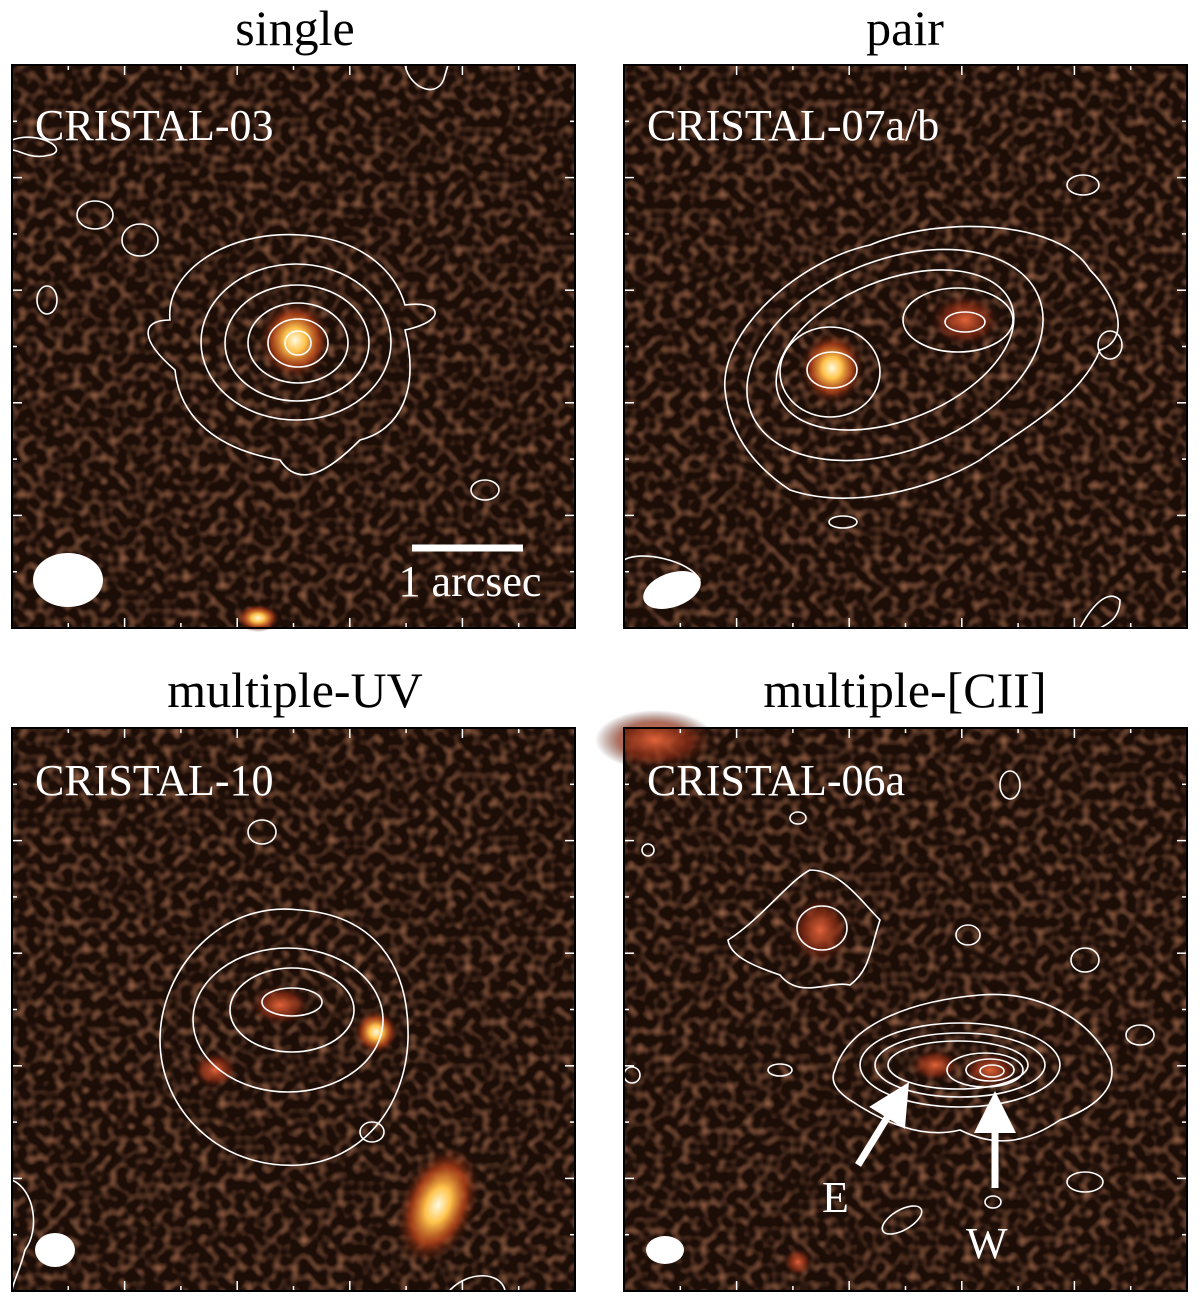 The width and height of the screenshot is (1200, 1303). What do you see at coordinates (154, 125) in the screenshot?
I see `target-label: CRISTAL-03` at bounding box center [154, 125].